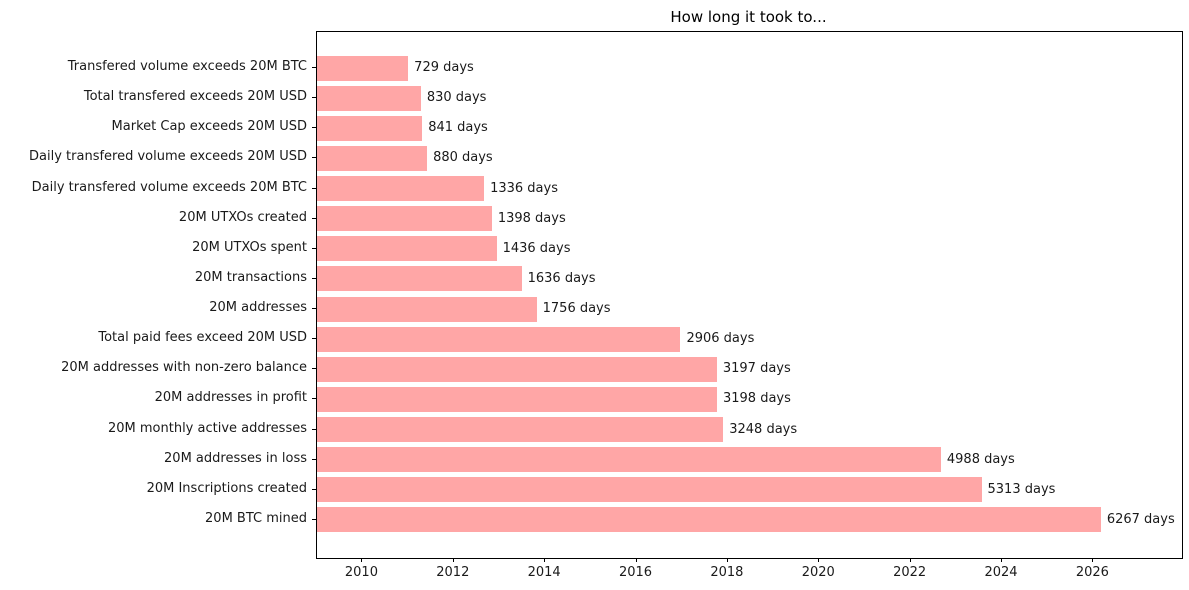  Describe the element at coordinates (207, 428) in the screenshot. I see `y-axis-label: 20M monthly active addresses` at that location.